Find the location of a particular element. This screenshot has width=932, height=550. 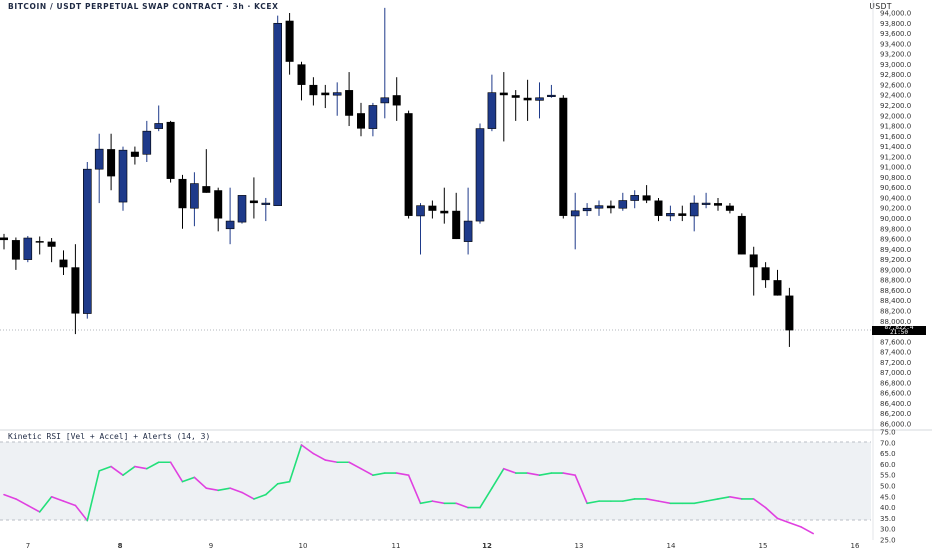

time-tick-label: 16 is located at coordinates (855, 546).